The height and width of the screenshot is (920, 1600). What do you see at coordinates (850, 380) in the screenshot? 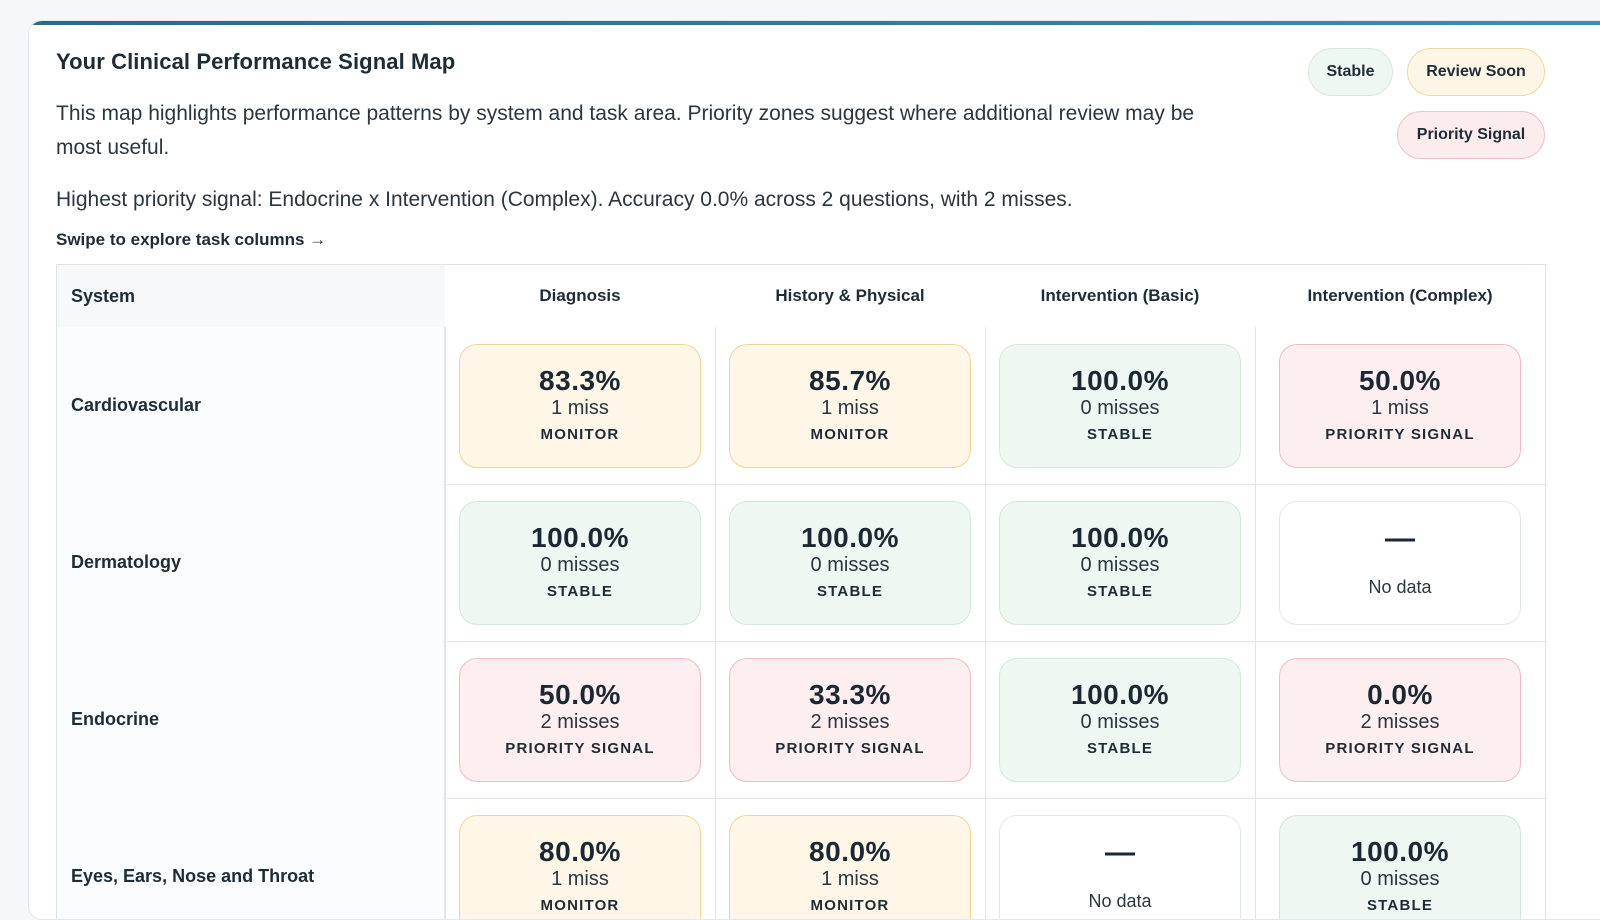
I see `accuracy-percent: 85.7%` at bounding box center [850, 380].